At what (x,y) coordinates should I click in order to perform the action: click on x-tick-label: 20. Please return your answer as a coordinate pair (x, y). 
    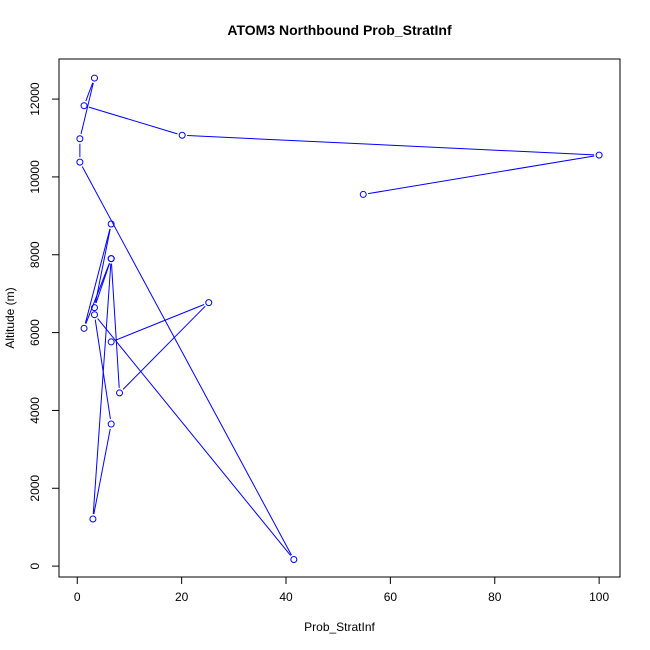
    Looking at the image, I should click on (182, 597).